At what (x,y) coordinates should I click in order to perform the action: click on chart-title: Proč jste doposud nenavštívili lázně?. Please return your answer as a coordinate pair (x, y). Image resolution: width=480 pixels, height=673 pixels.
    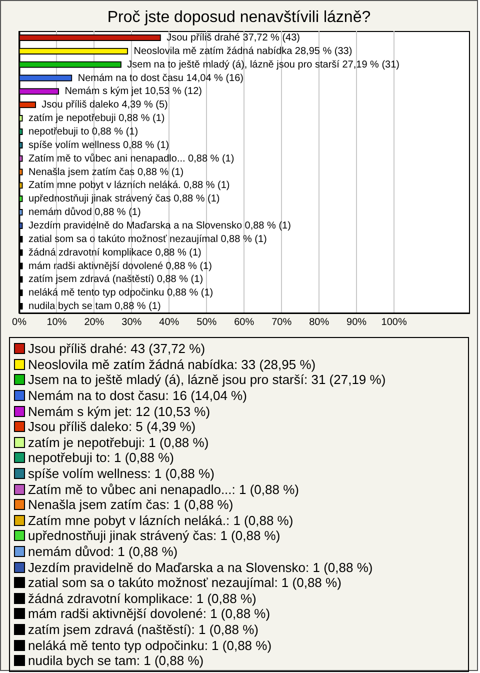
    Looking at the image, I should click on (239, 18).